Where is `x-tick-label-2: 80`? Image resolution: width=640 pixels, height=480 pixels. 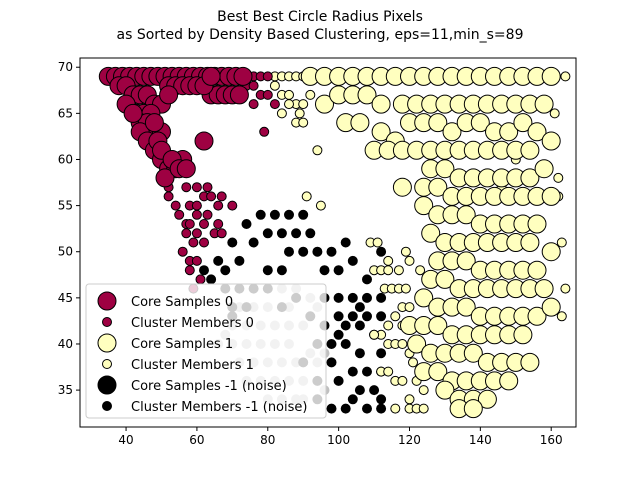 x-tick-label-2: 80 is located at coordinates (267, 440).